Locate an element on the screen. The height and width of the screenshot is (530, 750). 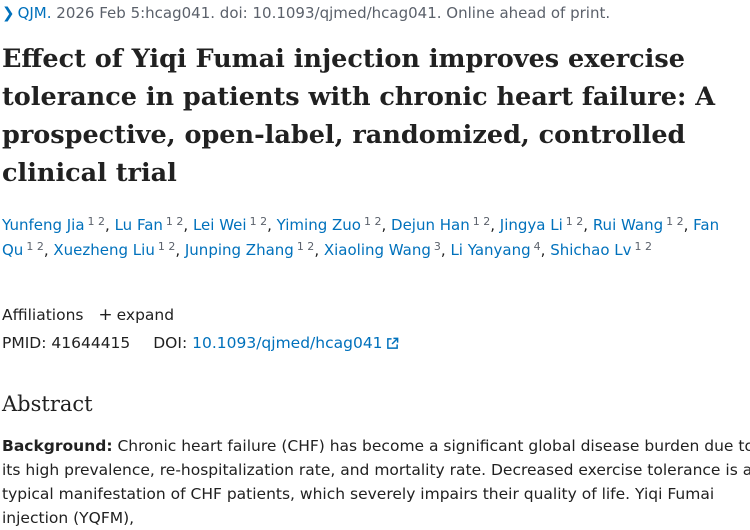
author-link: Xiaoling Wang is located at coordinates (377, 250).